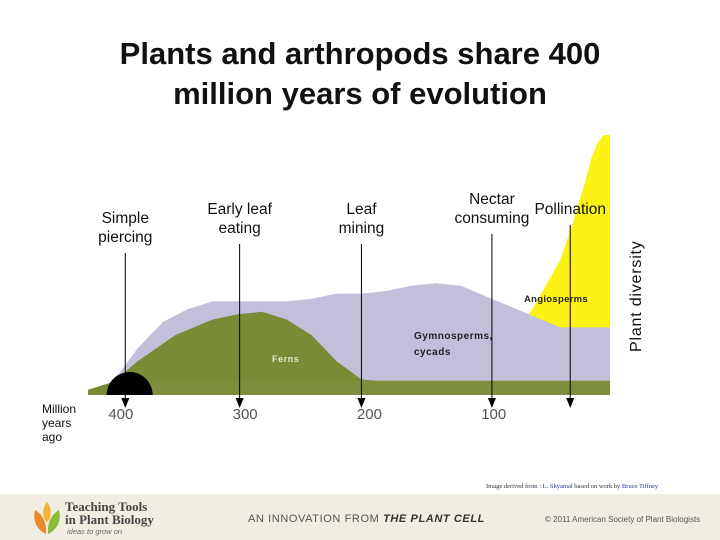 The width and height of the screenshot is (720, 540). What do you see at coordinates (361, 209) in the screenshot?
I see `event-label-line: Leaf` at bounding box center [361, 209].